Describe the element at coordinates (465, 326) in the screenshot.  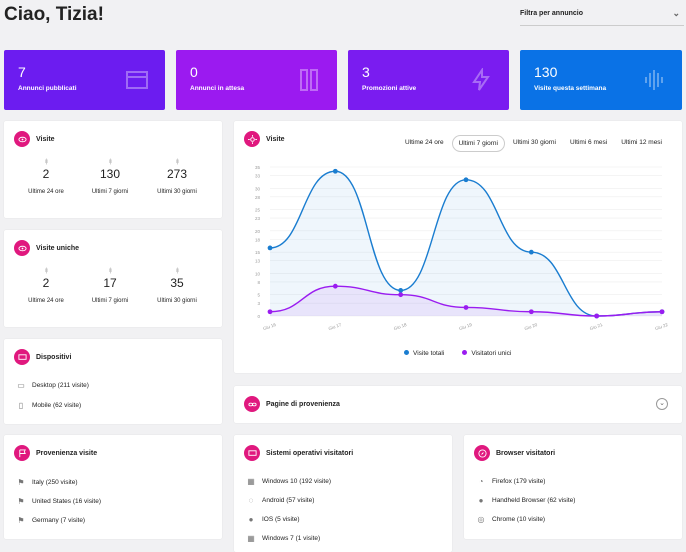
I see `x-tick-label: Giu 19` at that location.